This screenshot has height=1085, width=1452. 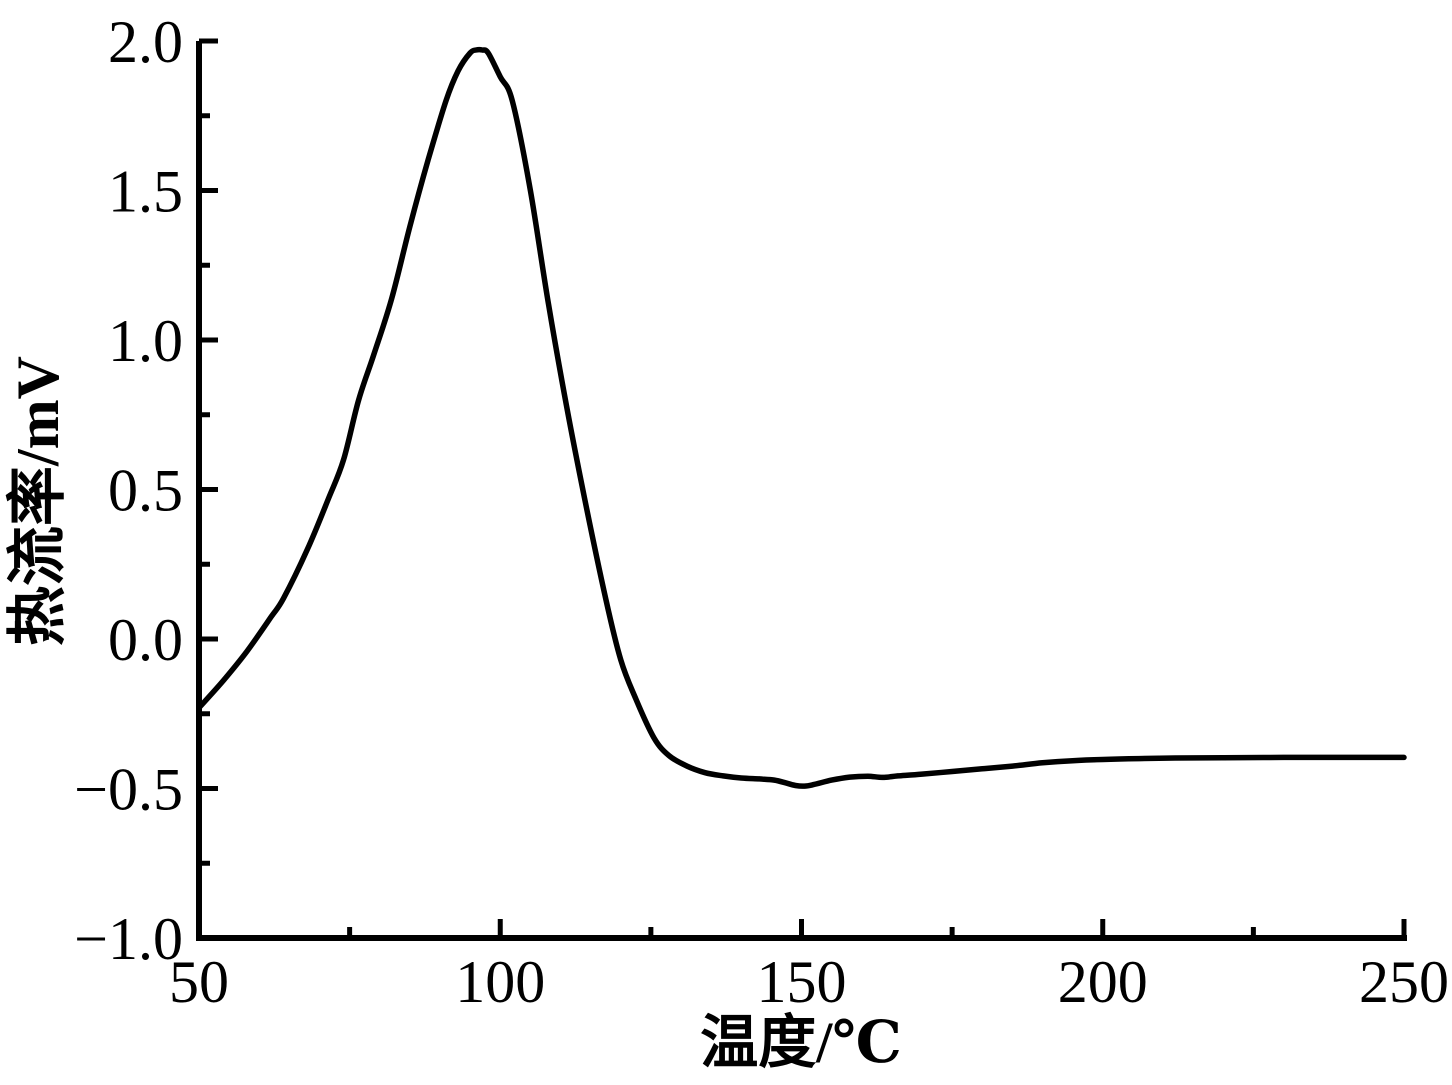 What do you see at coordinates (199, 982) in the screenshot?
I see `x-tick-label: 50` at bounding box center [199, 982].